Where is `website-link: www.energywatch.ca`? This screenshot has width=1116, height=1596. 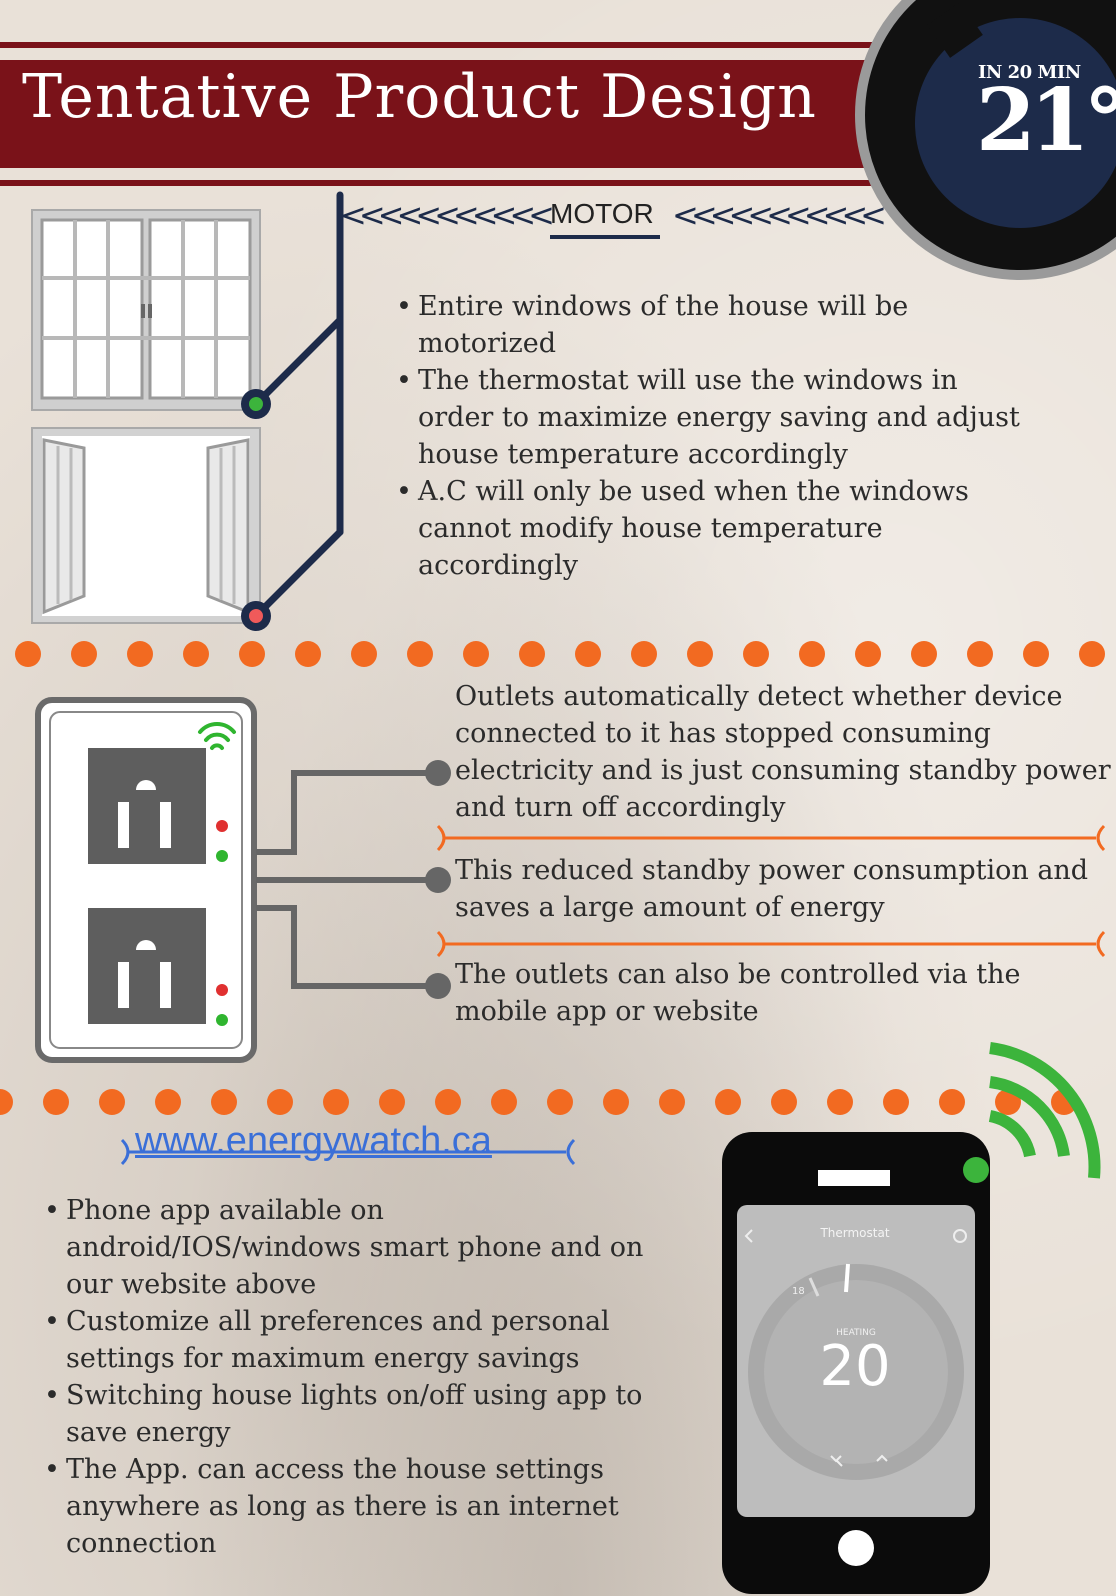
website-link: www.energywatch.ca is located at coordinates (313, 1141).